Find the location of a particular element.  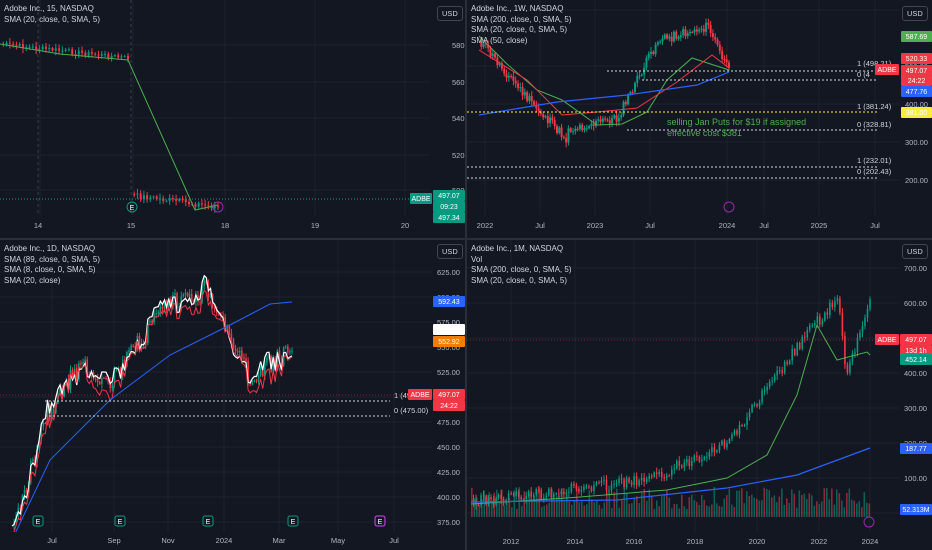

symbol-title: Adobe Inc., 1M, NASDAQ is located at coordinates (517, 248).